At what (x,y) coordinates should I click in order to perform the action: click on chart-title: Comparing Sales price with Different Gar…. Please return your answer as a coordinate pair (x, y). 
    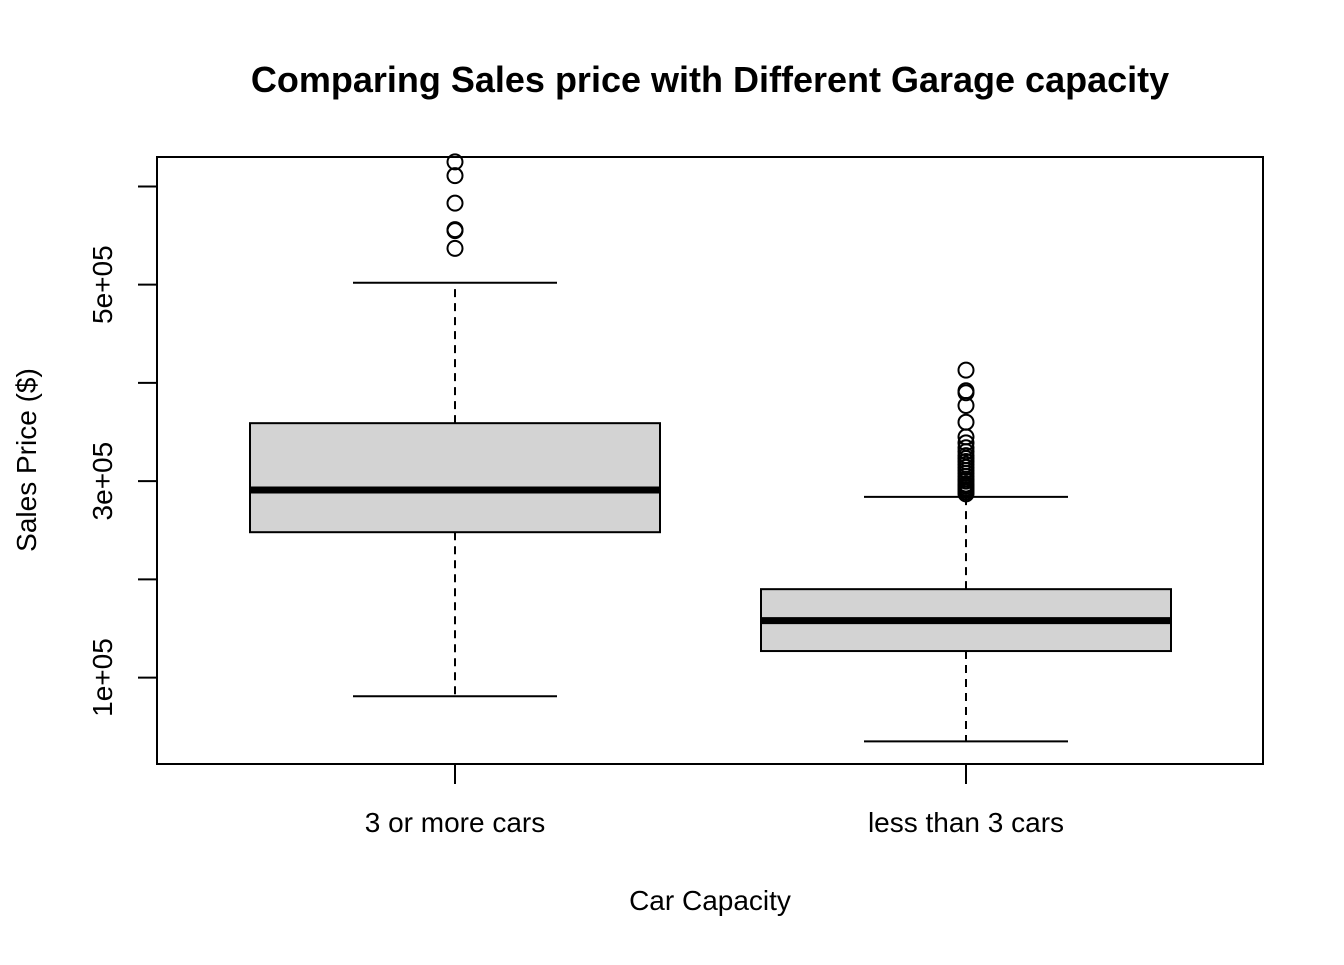
    Looking at the image, I should click on (710, 79).